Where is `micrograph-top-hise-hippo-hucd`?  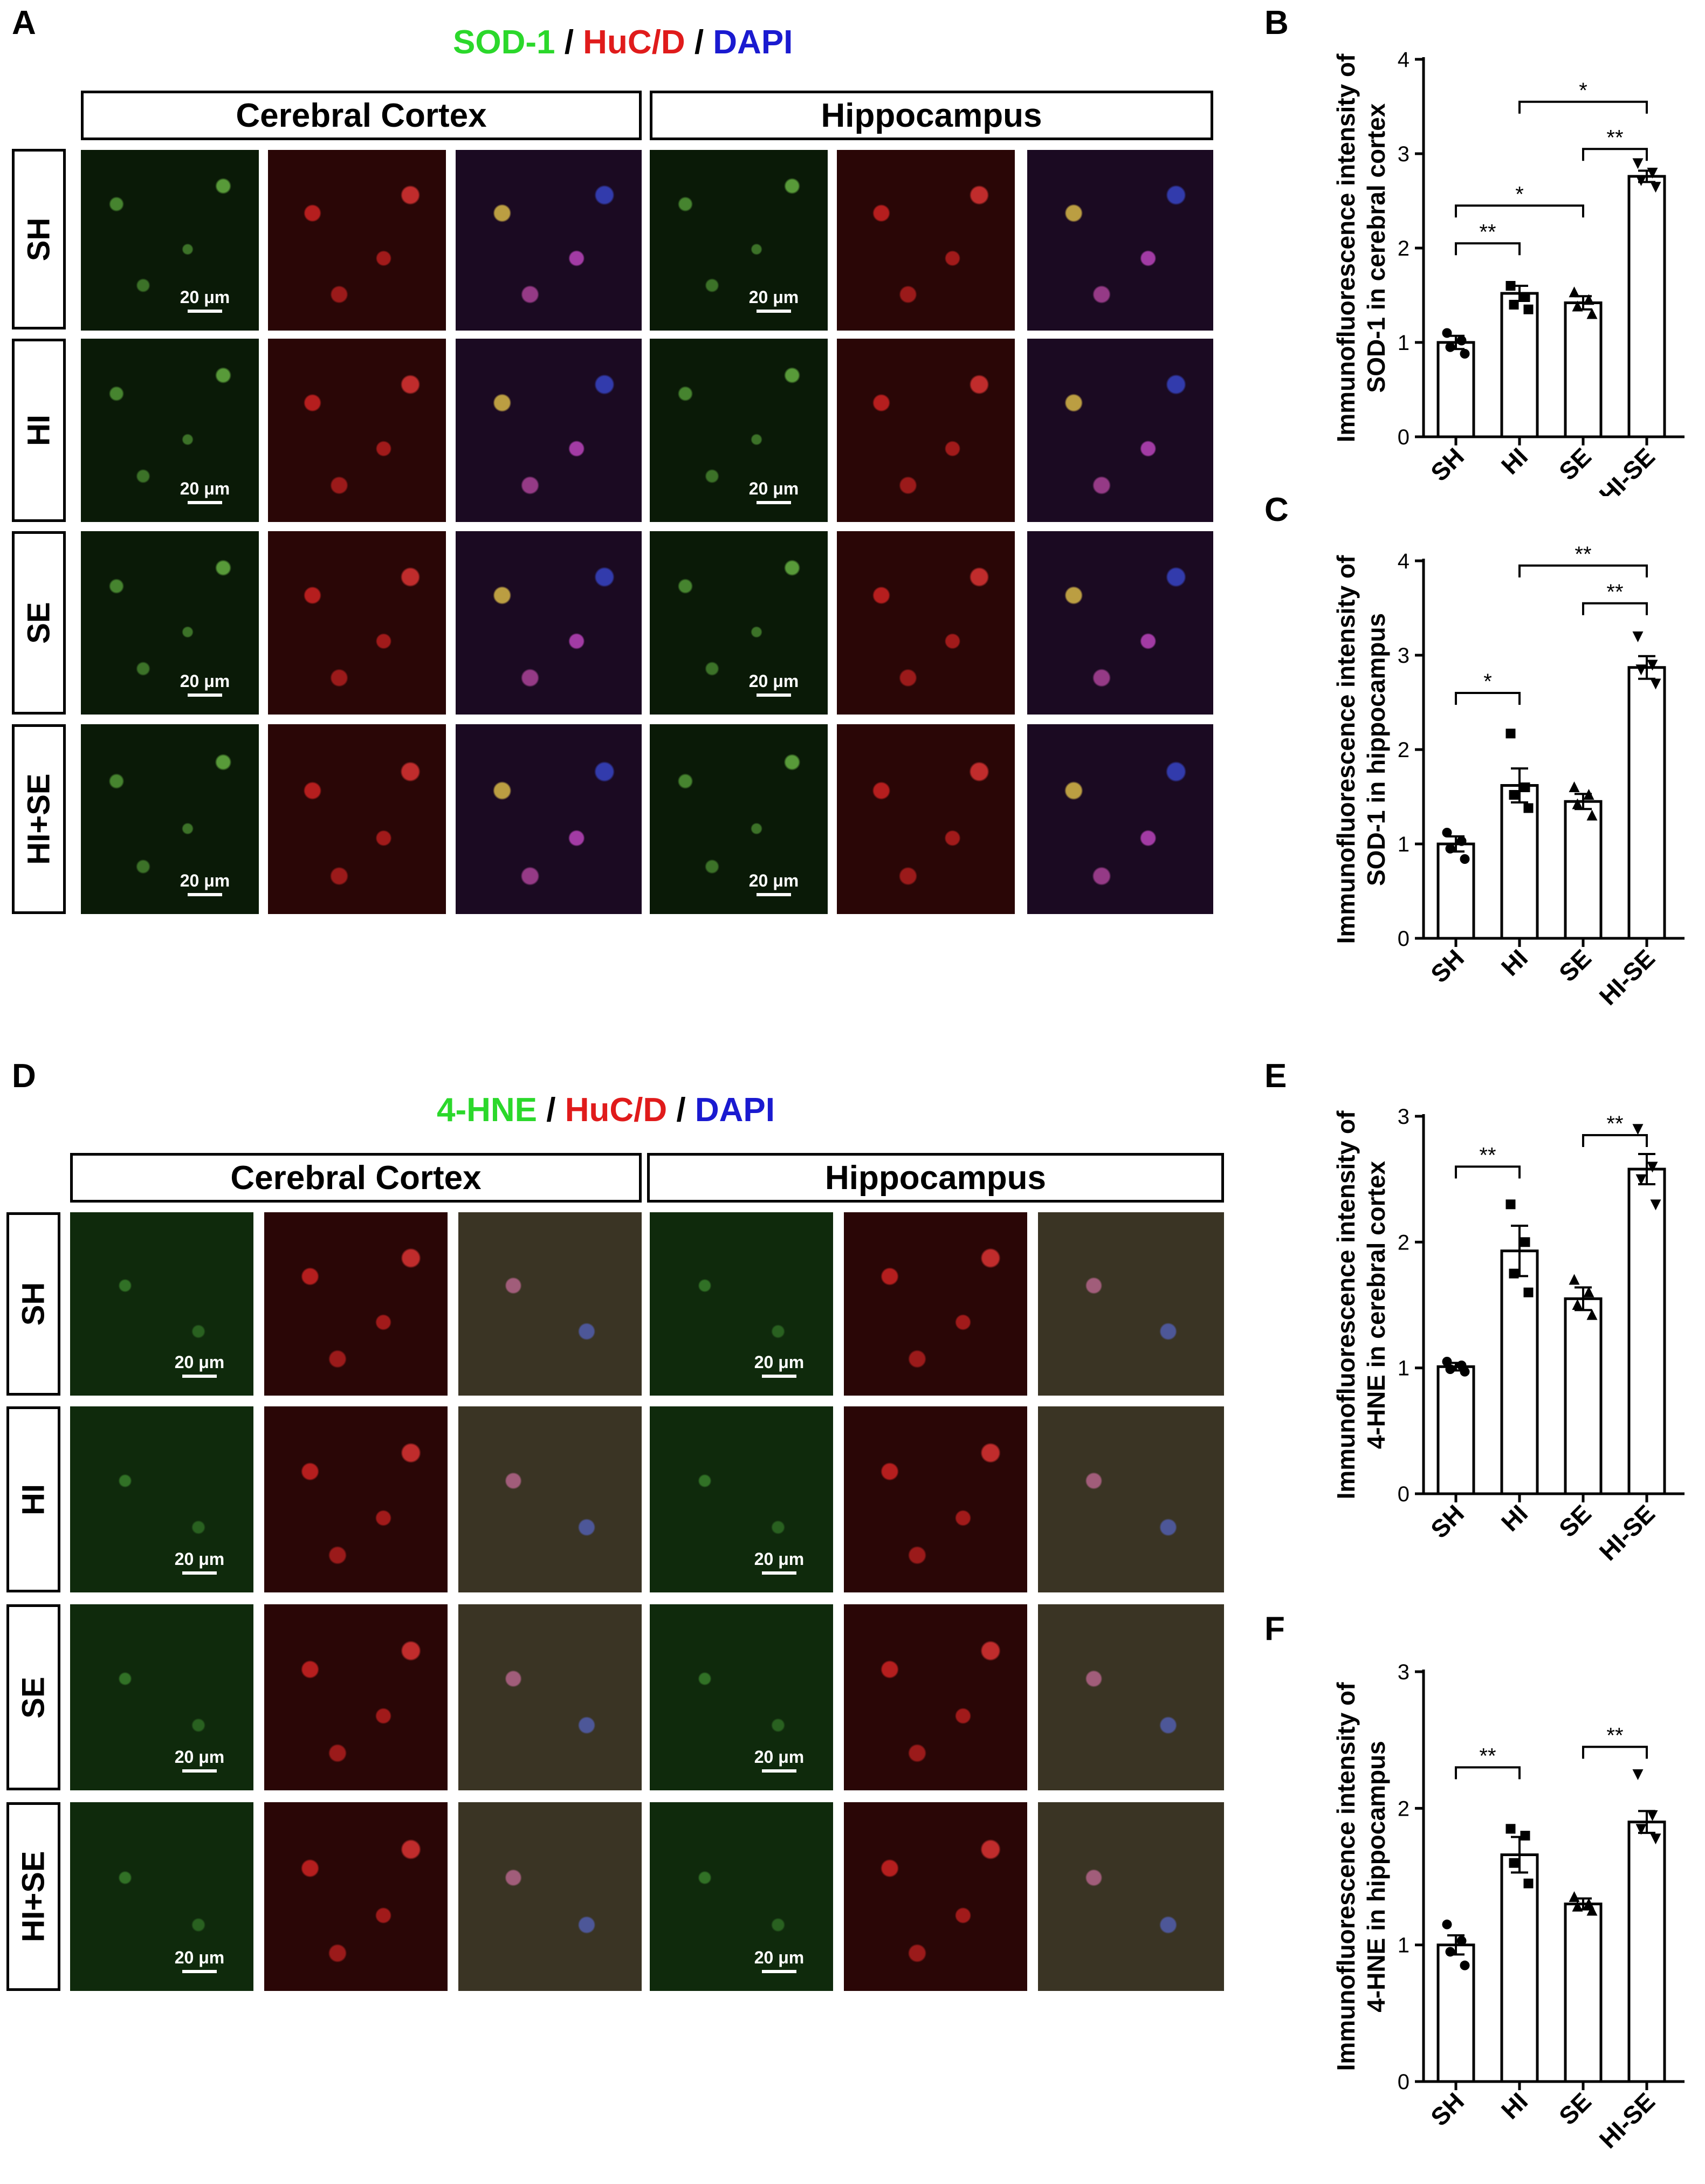
micrograph-top-hise-hippo-hucd is located at coordinates (926, 819).